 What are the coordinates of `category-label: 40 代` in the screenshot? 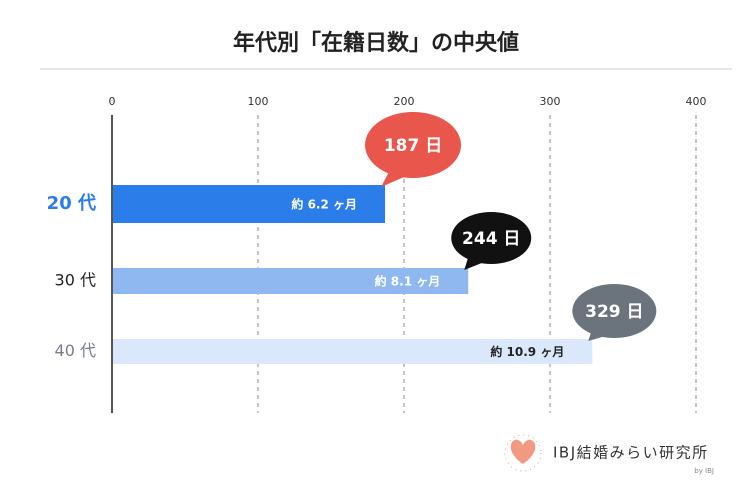 It's located at (75, 350).